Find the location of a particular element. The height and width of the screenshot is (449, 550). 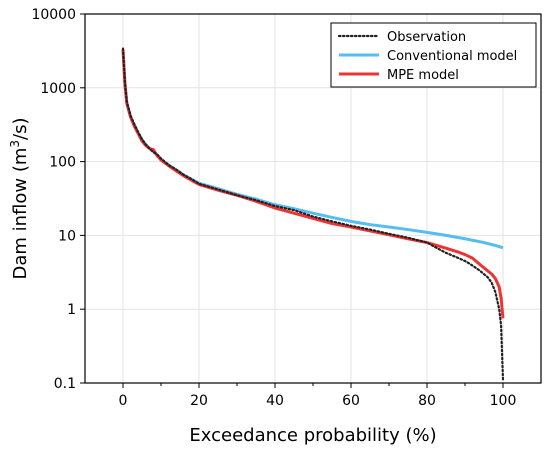

legend-label: MPE model is located at coordinates (423, 75).